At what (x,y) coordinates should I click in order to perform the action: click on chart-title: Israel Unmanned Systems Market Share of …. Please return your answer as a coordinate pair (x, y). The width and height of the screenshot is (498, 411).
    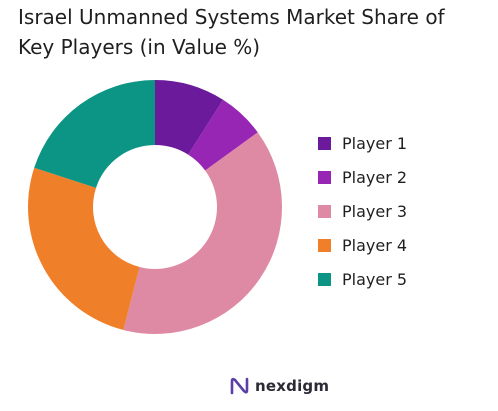
    Looking at the image, I should click on (231, 32).